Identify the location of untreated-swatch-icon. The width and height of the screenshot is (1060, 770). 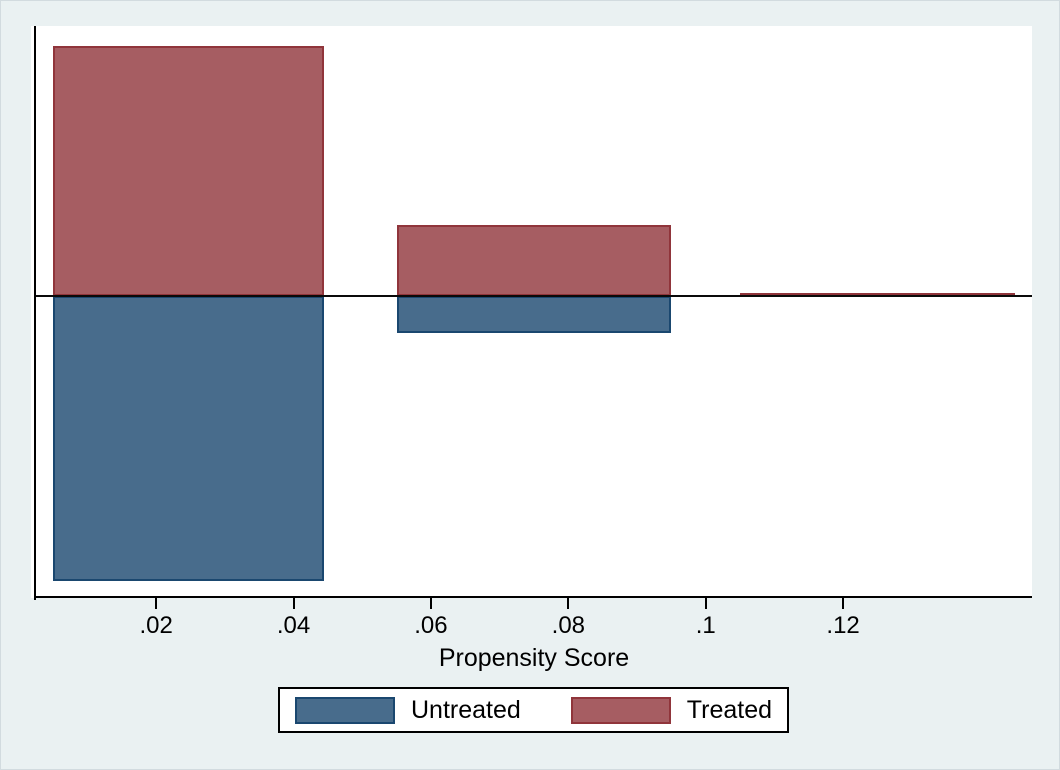
(344, 710).